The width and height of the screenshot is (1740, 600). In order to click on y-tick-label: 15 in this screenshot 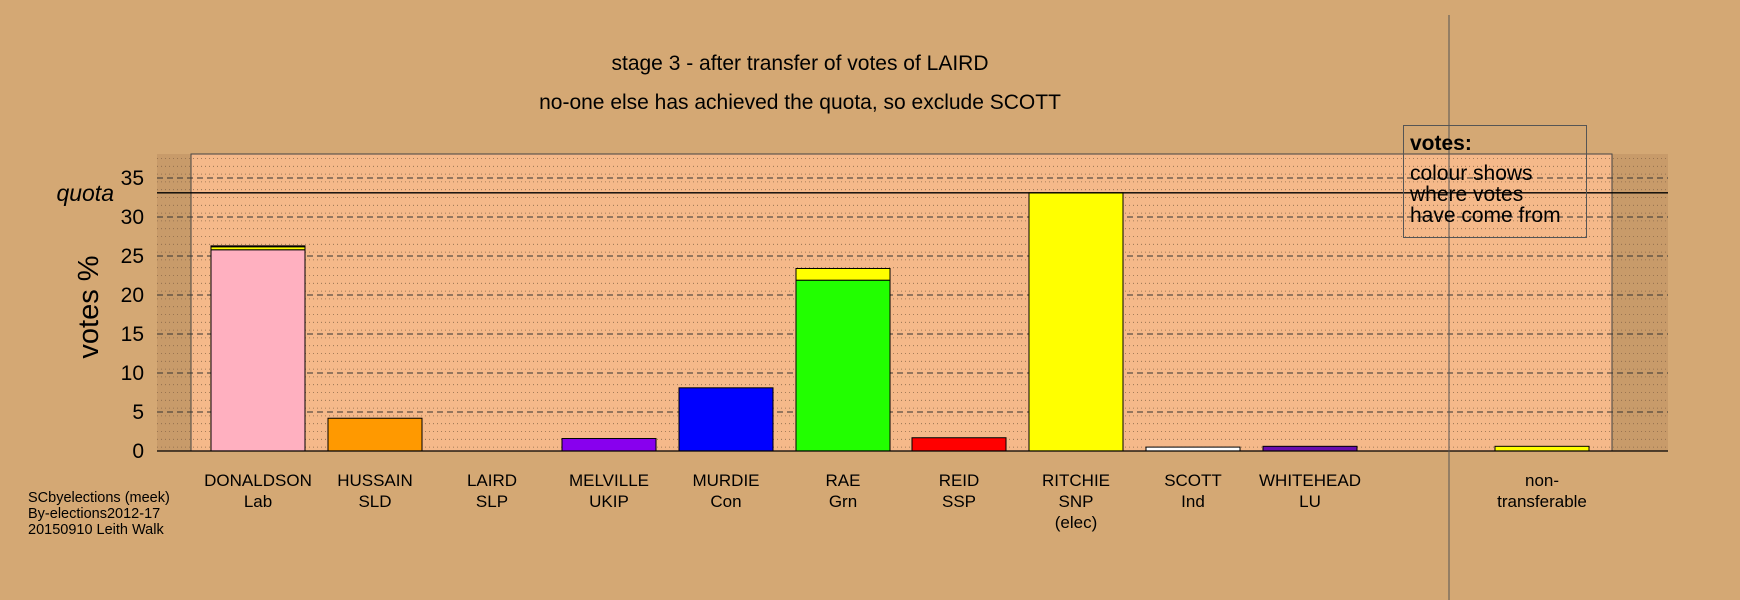, I will do `click(132, 334)`.